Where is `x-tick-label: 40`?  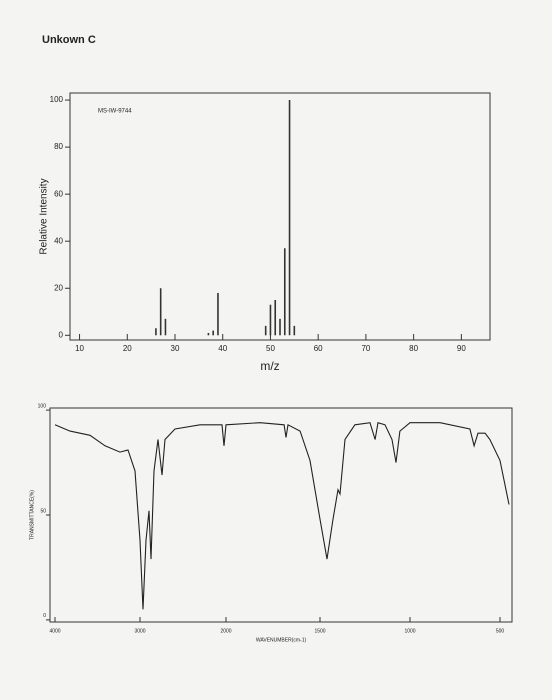
x-tick-label: 40 is located at coordinates (222, 348).